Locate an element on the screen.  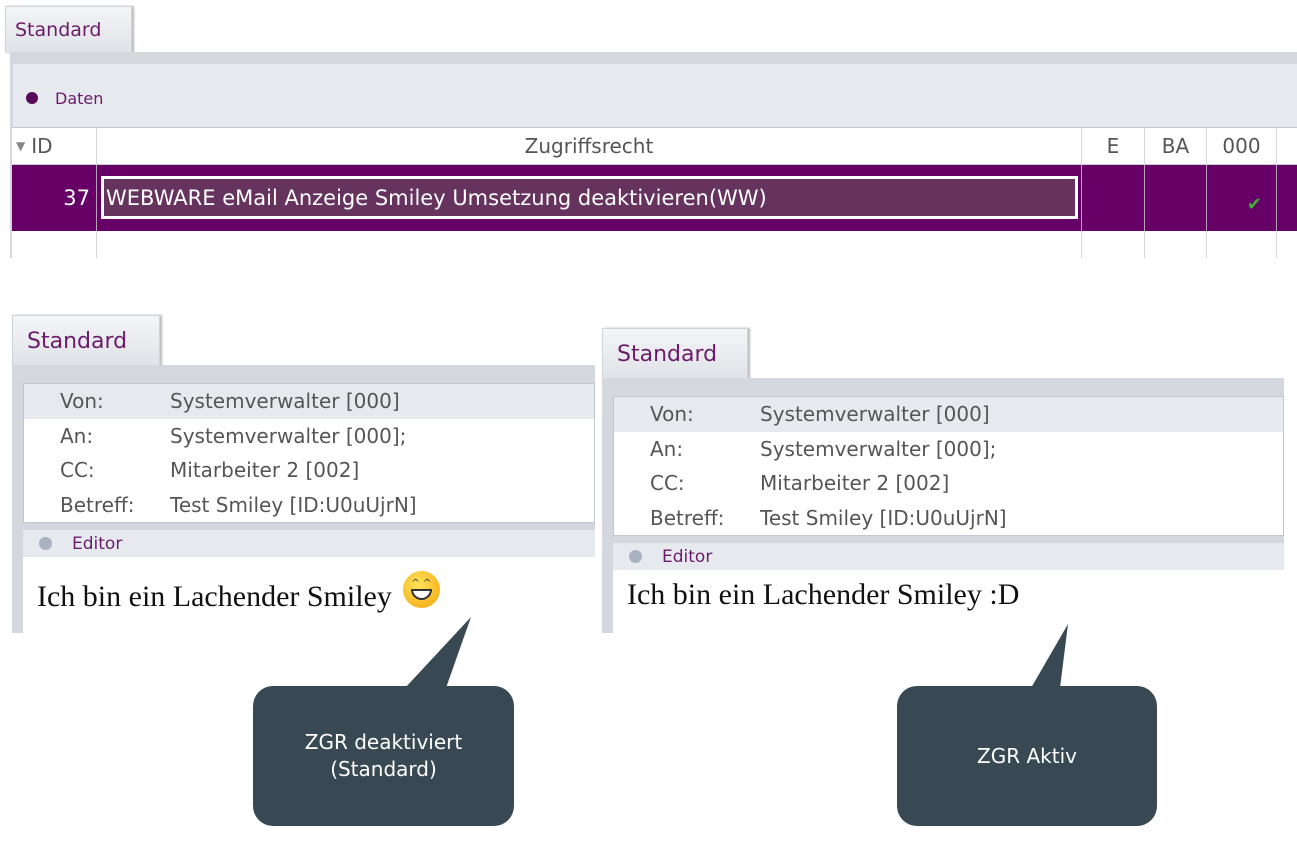
section-header: Daten is located at coordinates (655, 96).